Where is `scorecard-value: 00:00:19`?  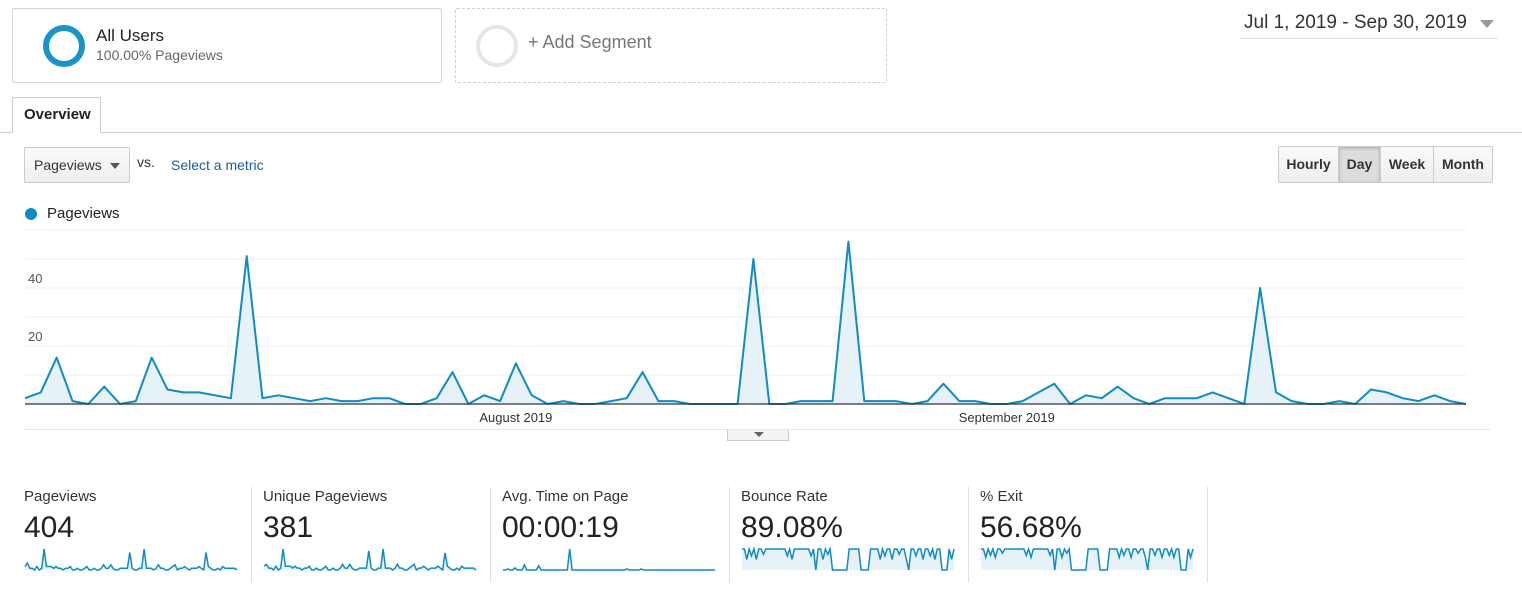 scorecard-value: 00:00:19 is located at coordinates (560, 527).